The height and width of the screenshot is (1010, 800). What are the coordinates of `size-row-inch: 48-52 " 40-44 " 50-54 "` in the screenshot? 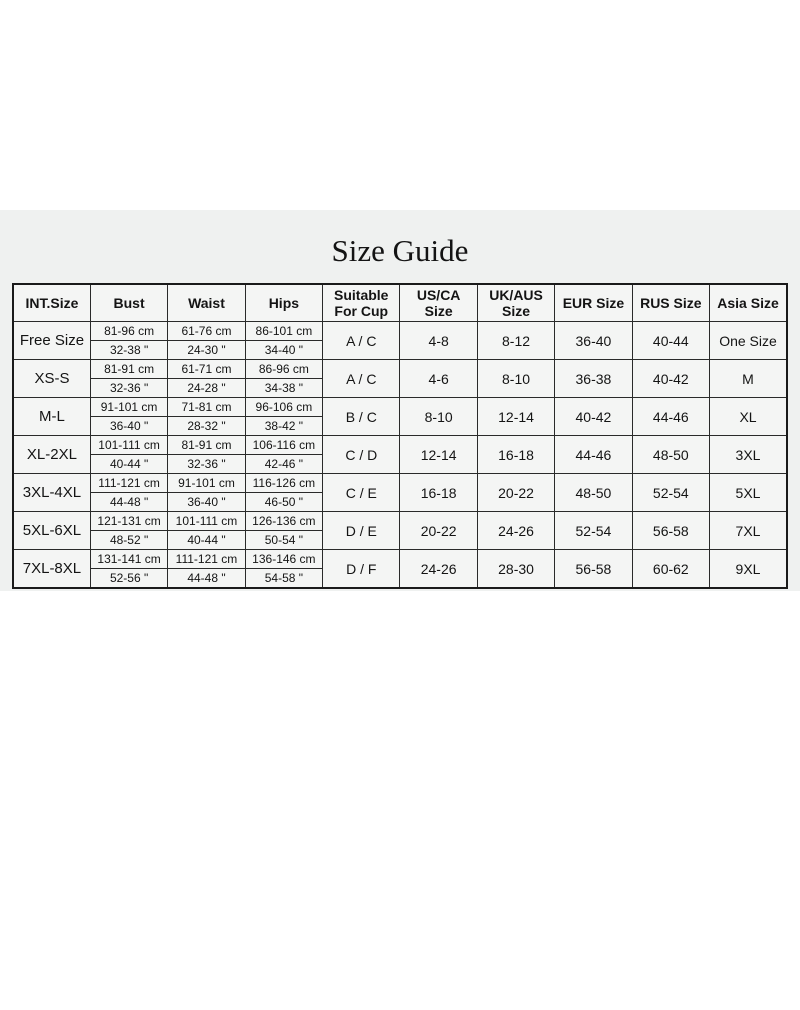 It's located at (400, 540).